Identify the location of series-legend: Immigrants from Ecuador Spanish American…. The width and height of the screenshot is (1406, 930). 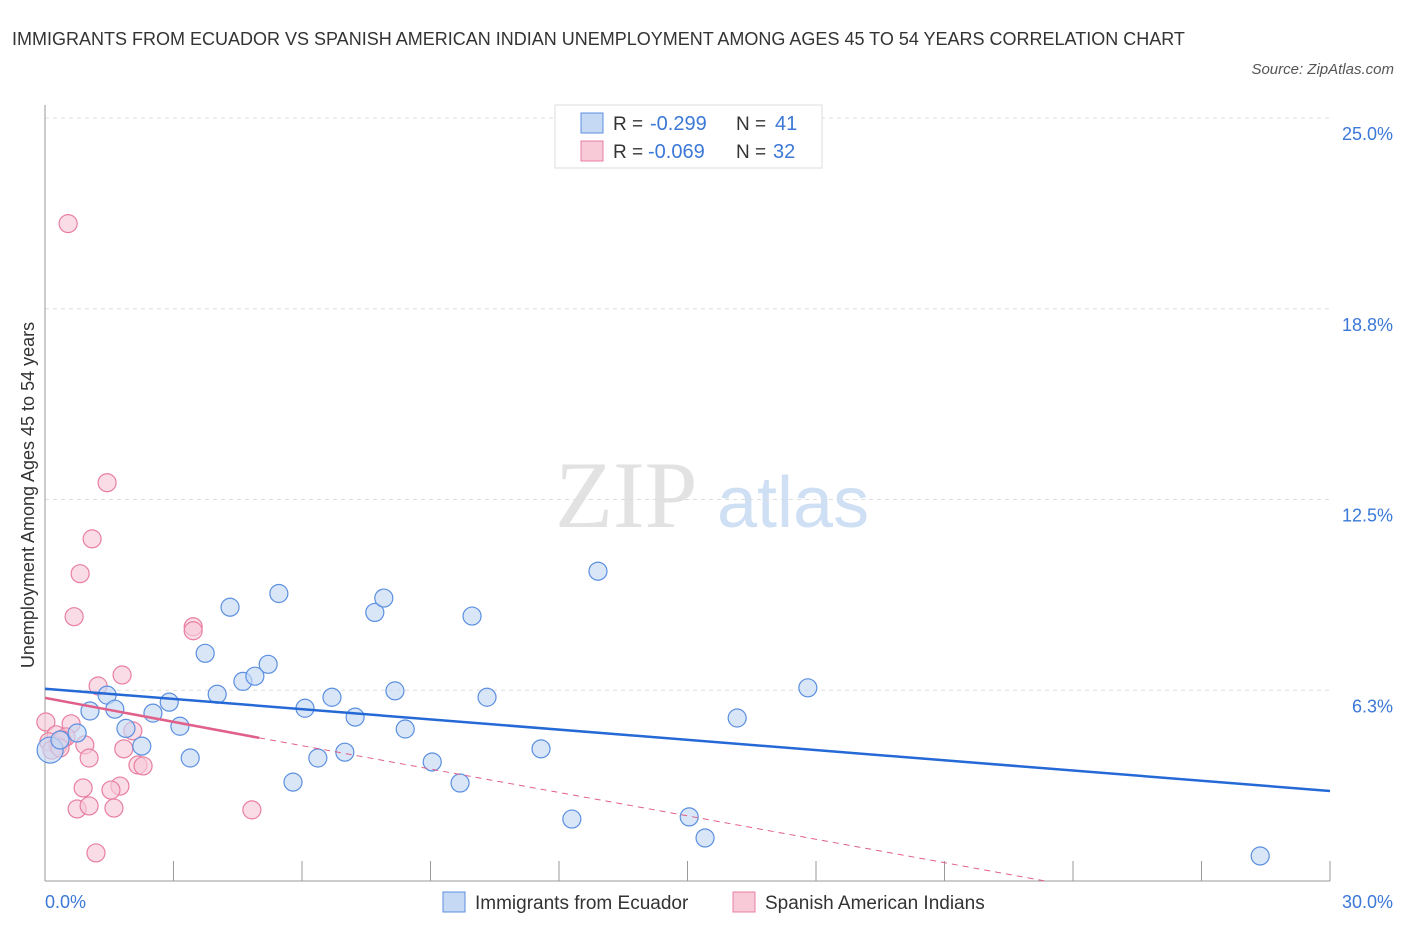
(713, 902).